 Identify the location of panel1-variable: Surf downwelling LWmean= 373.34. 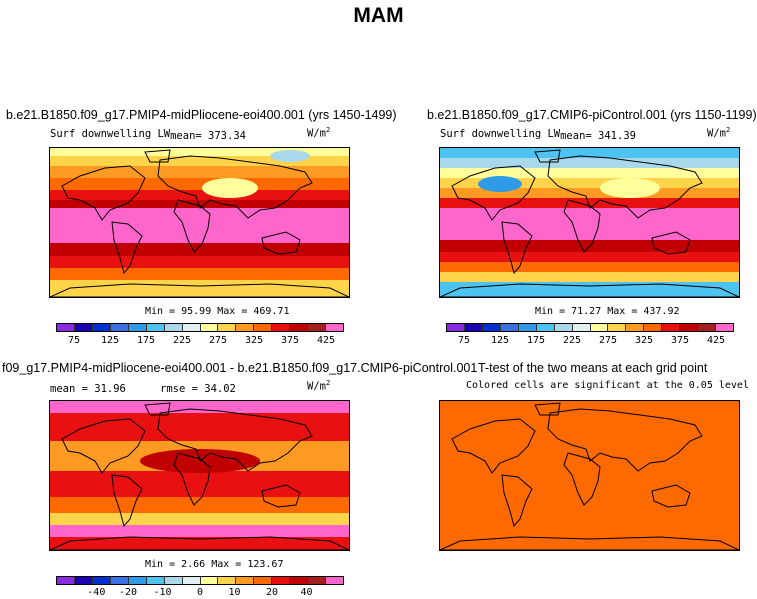
(148, 135).